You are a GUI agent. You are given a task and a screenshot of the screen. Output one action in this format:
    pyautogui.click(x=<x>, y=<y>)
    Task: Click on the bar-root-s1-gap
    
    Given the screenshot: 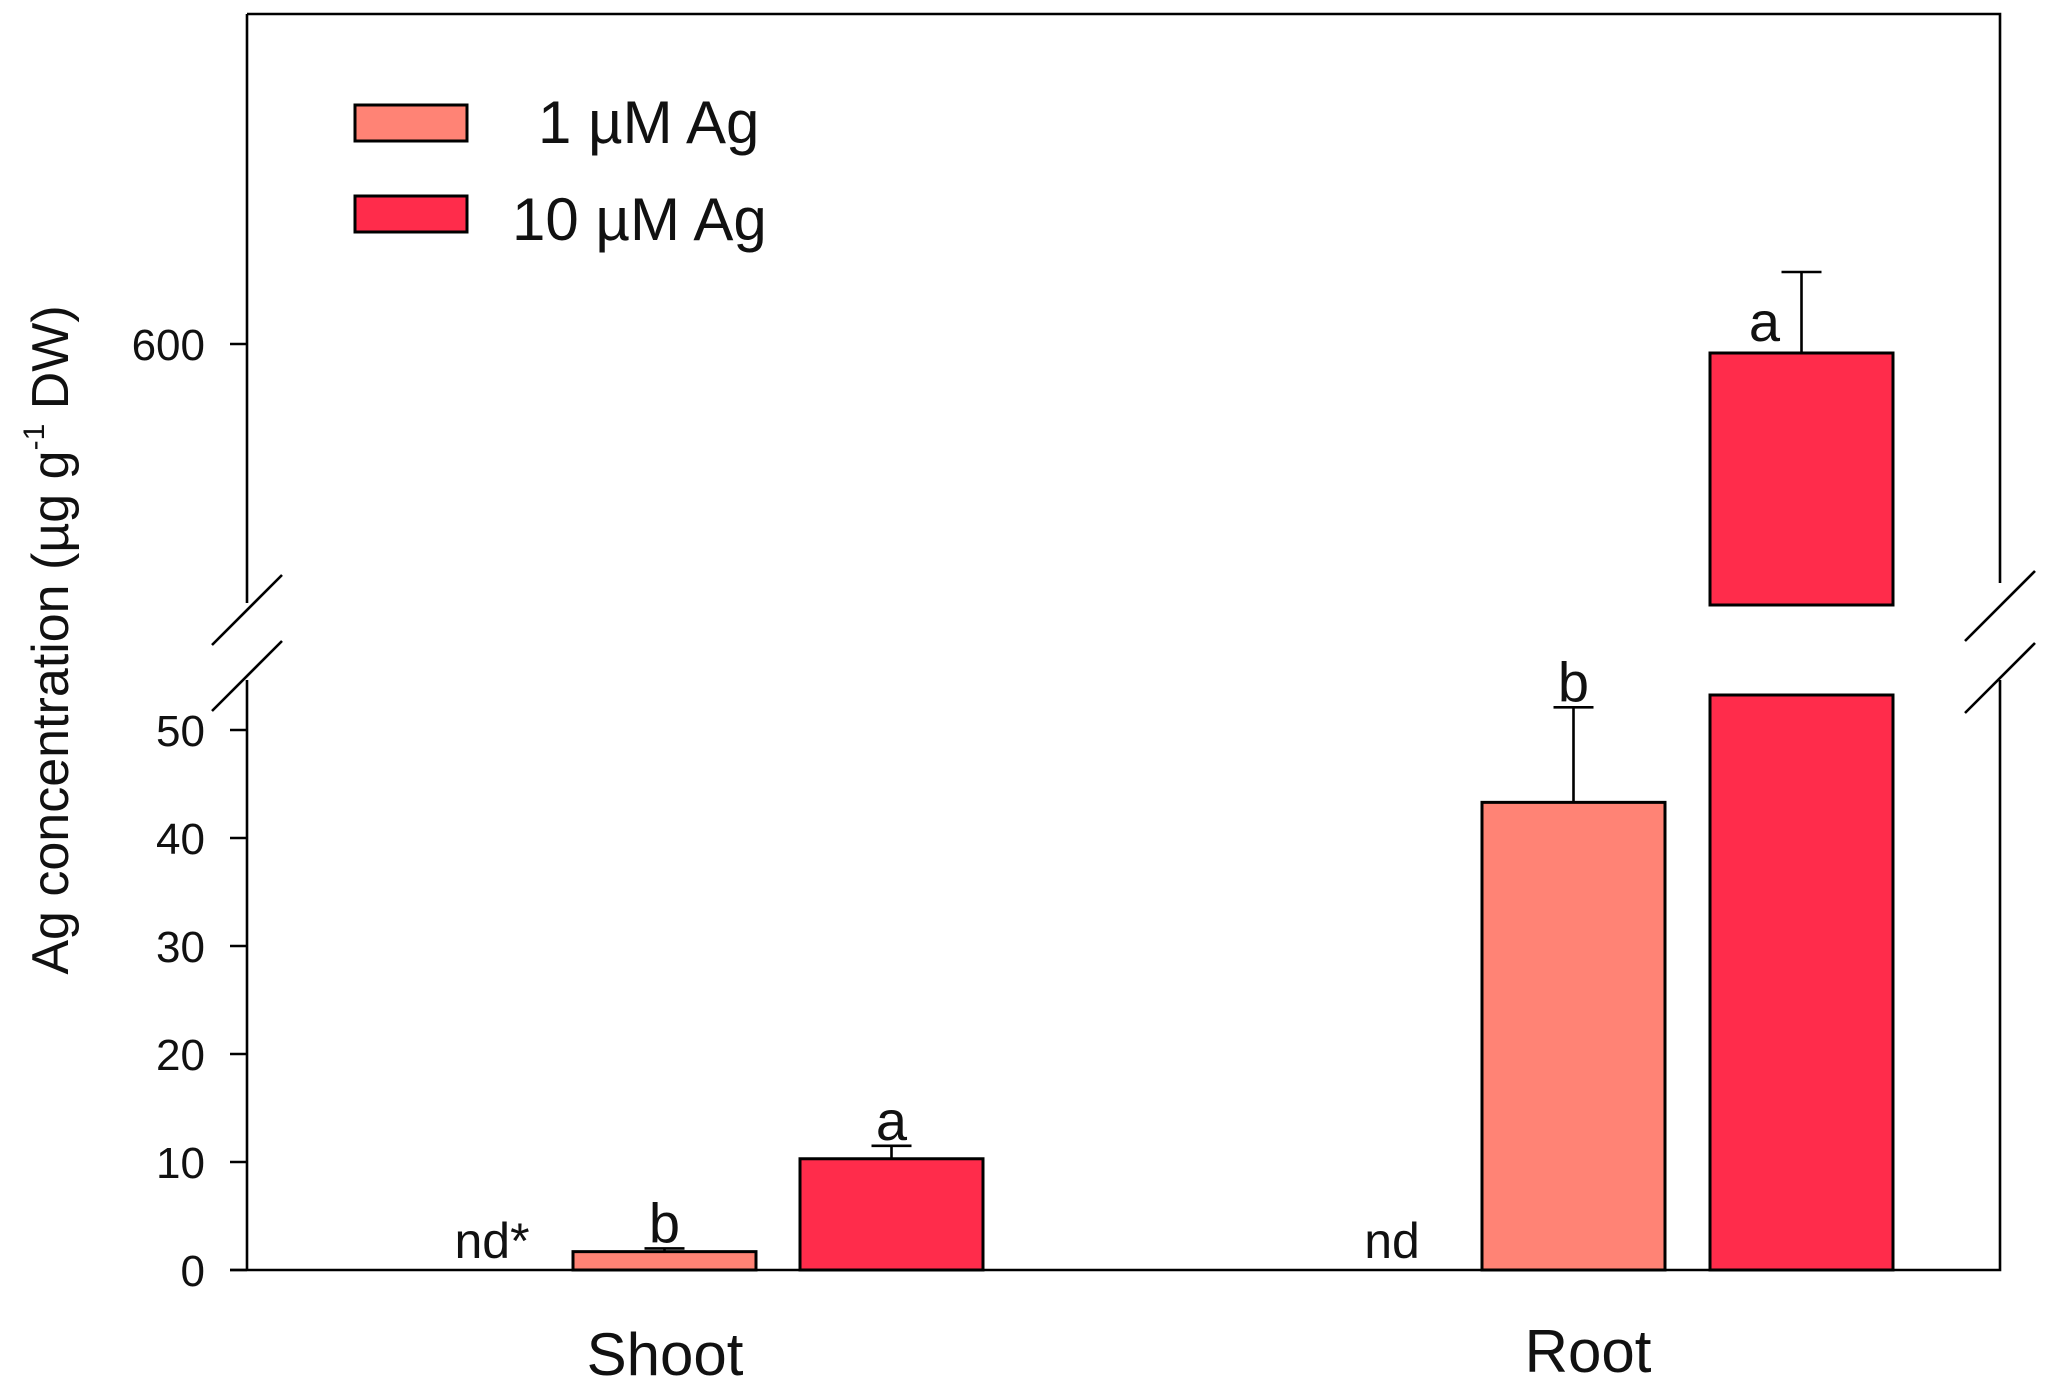 What is the action you would take?
    pyautogui.click(x=1801, y=650)
    